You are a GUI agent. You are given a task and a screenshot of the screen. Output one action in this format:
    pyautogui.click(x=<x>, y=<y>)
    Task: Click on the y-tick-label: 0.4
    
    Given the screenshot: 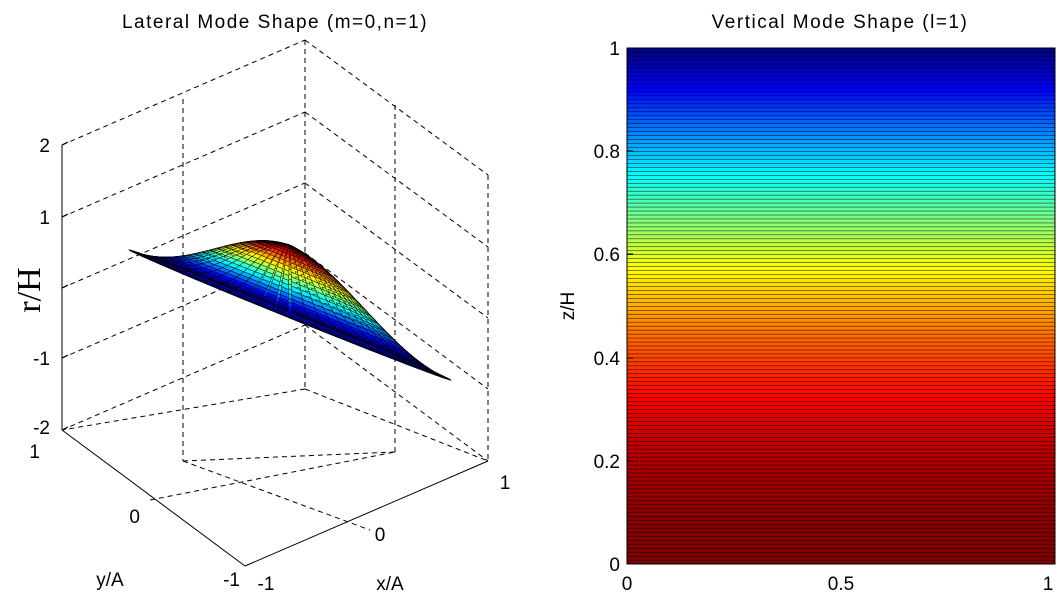 What is the action you would take?
    pyautogui.click(x=607, y=359)
    